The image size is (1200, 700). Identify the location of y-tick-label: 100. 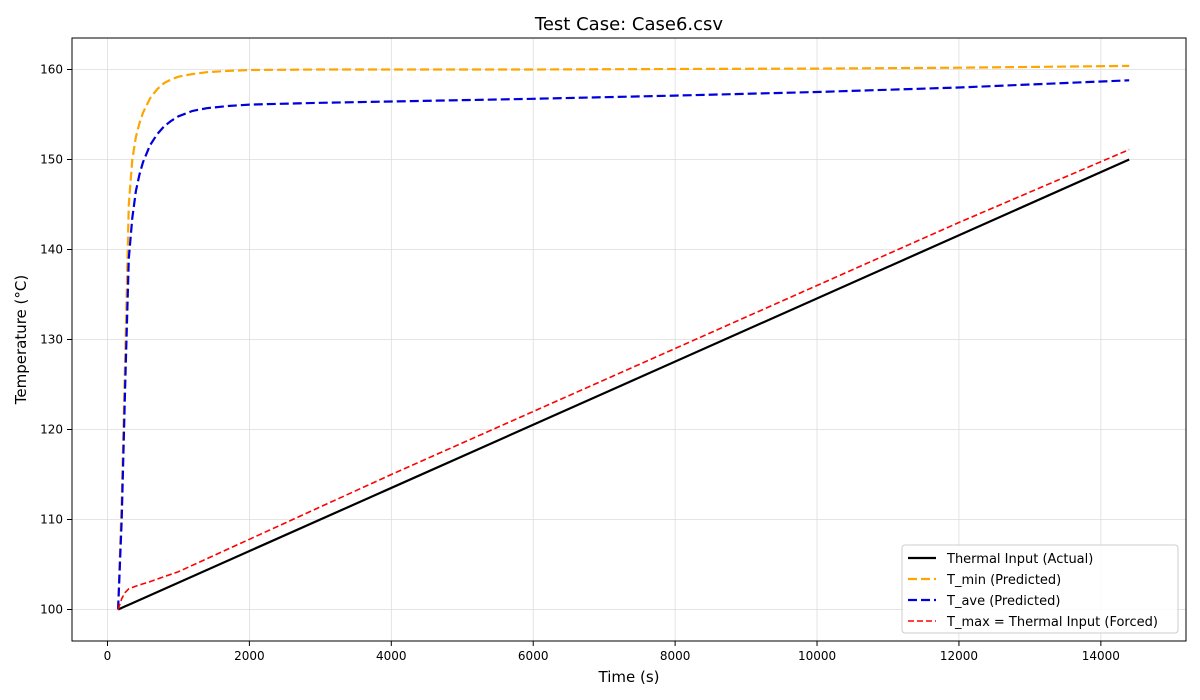
(51, 610).